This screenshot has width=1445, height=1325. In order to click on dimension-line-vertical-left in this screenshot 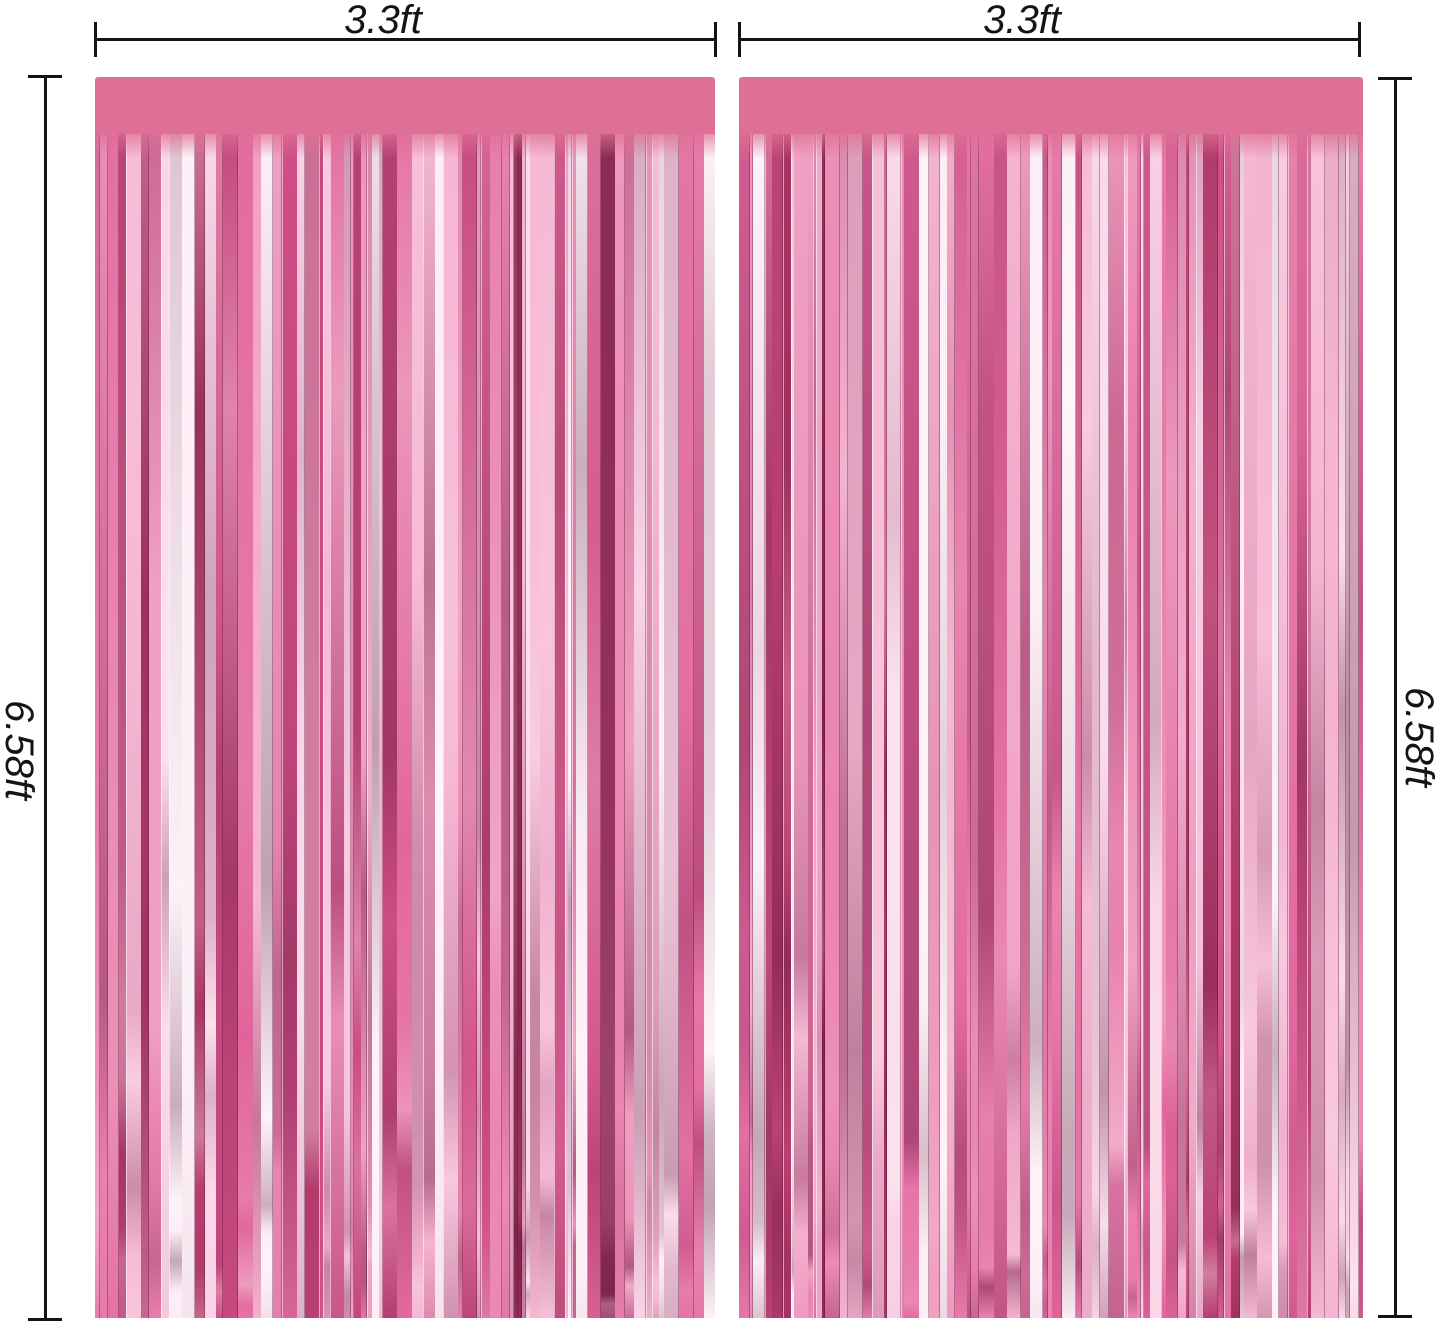, I will do `click(45, 698)`.